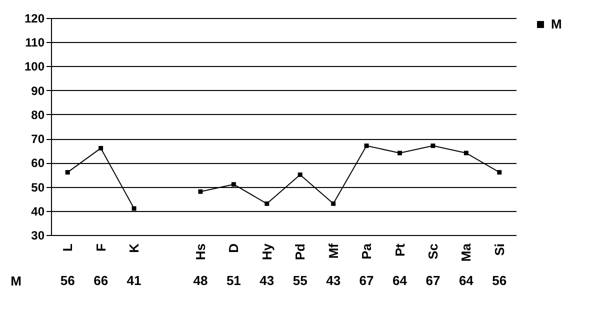 The width and height of the screenshot is (612, 323). Describe the element at coordinates (38, 187) in the screenshot. I see `y-tick-label: 50` at that location.